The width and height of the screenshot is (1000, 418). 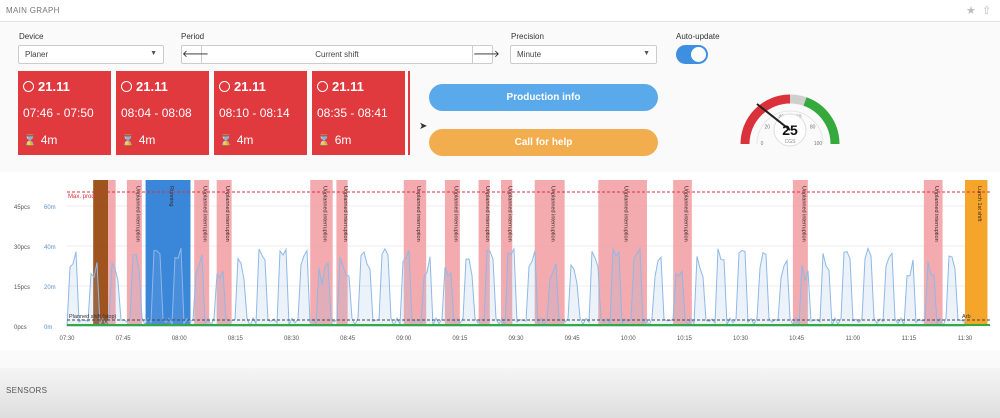 I want to click on max-production-label: Max. prod., so click(x=82, y=197).